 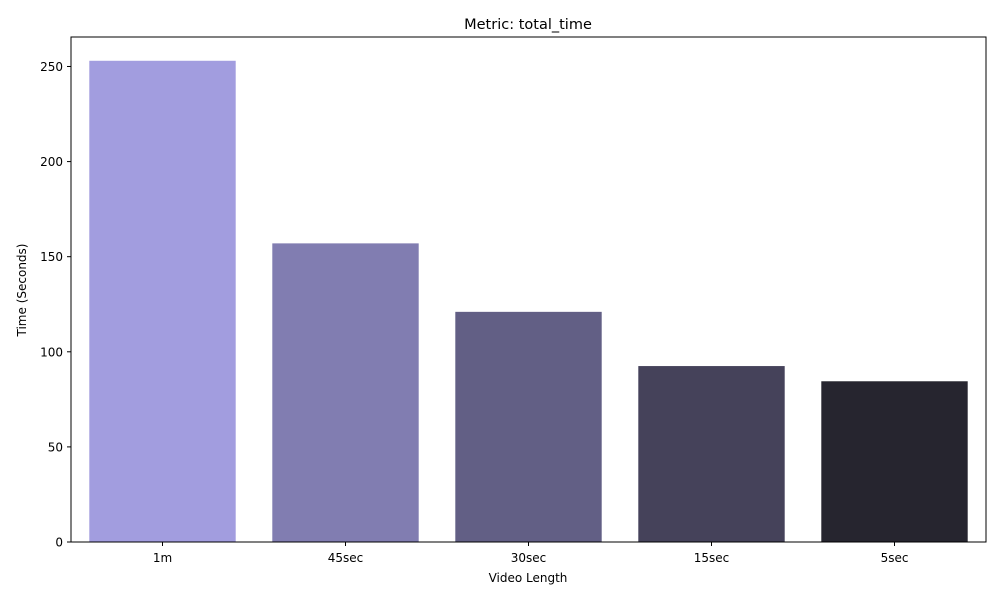 I want to click on x-tick-label: 15sec, so click(x=712, y=558).